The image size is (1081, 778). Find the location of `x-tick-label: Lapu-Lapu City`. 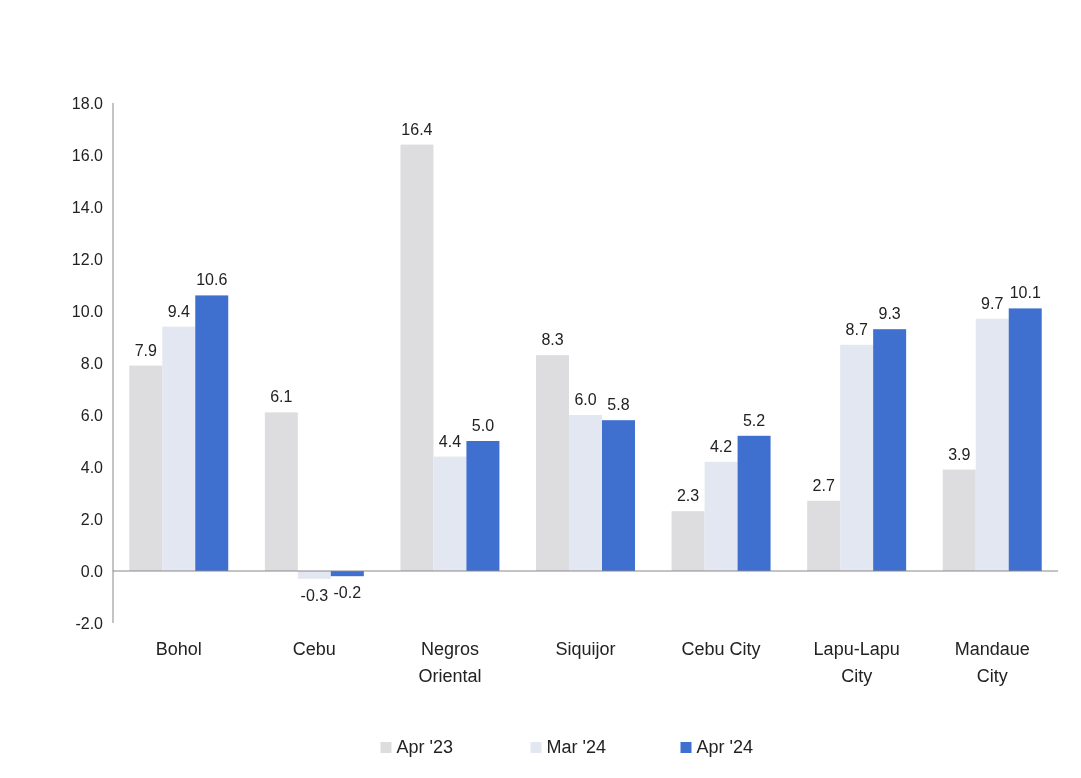

x-tick-label: Lapu-Lapu City is located at coordinates (856, 662).